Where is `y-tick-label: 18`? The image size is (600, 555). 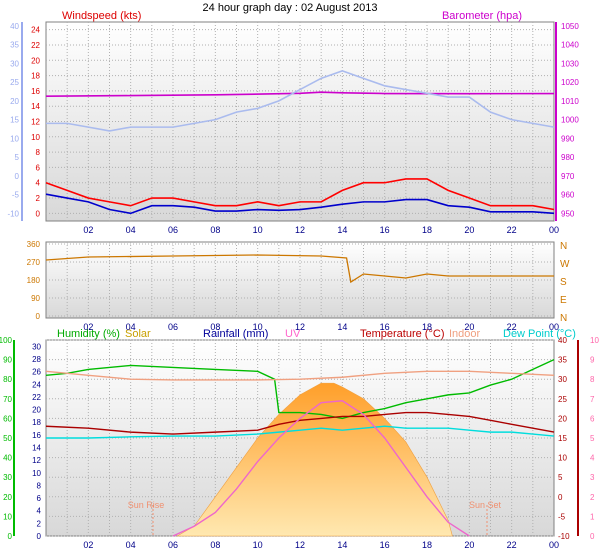 y-tick-label: 18 is located at coordinates (36, 422).